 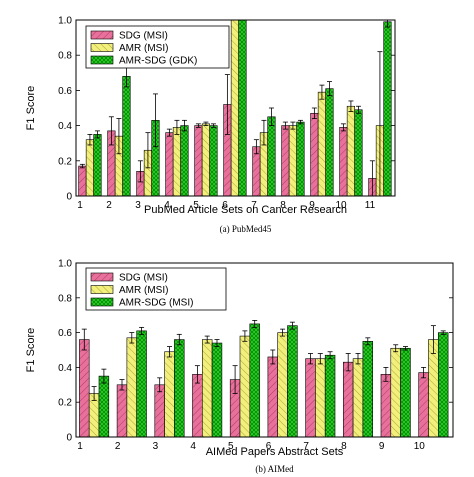 What do you see at coordinates (245, 210) in the screenshot?
I see `x-axis-label: PubMed Article Sets on Cancer Research` at bounding box center [245, 210].